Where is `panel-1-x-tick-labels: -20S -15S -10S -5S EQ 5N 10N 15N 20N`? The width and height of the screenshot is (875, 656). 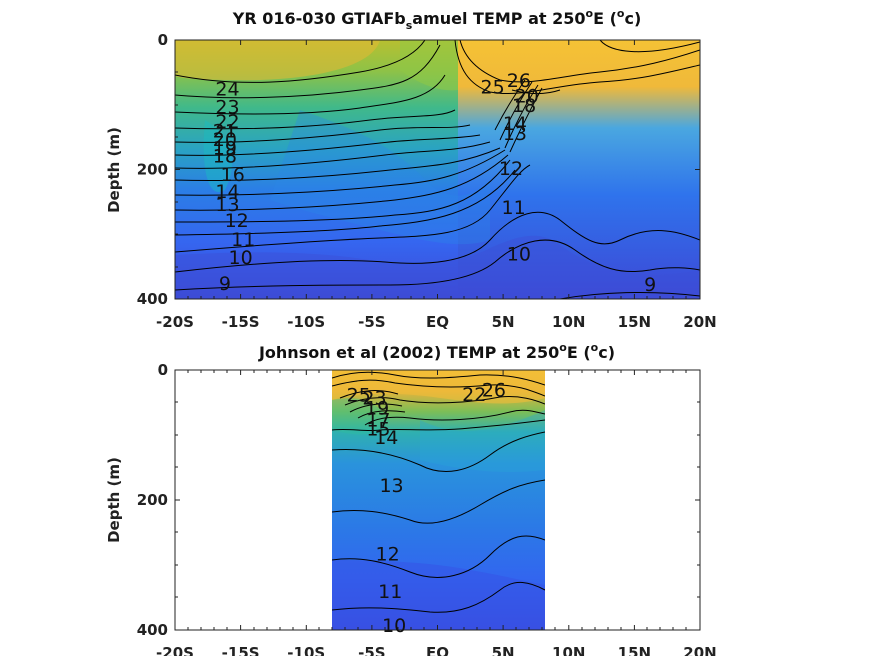
panel-1-x-tick-labels: -20S -15S -10S -5S EQ 5N 10N 15N 20N is located at coordinates (436, 322).